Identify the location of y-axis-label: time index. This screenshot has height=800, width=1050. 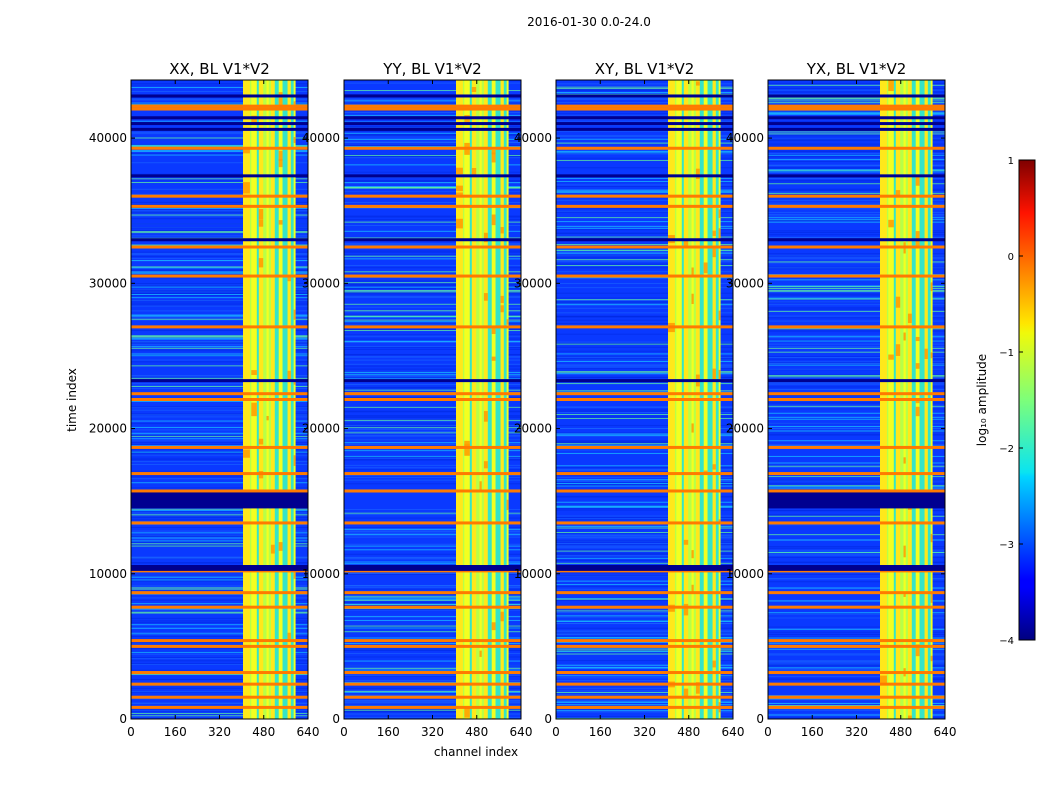
(72, 400).